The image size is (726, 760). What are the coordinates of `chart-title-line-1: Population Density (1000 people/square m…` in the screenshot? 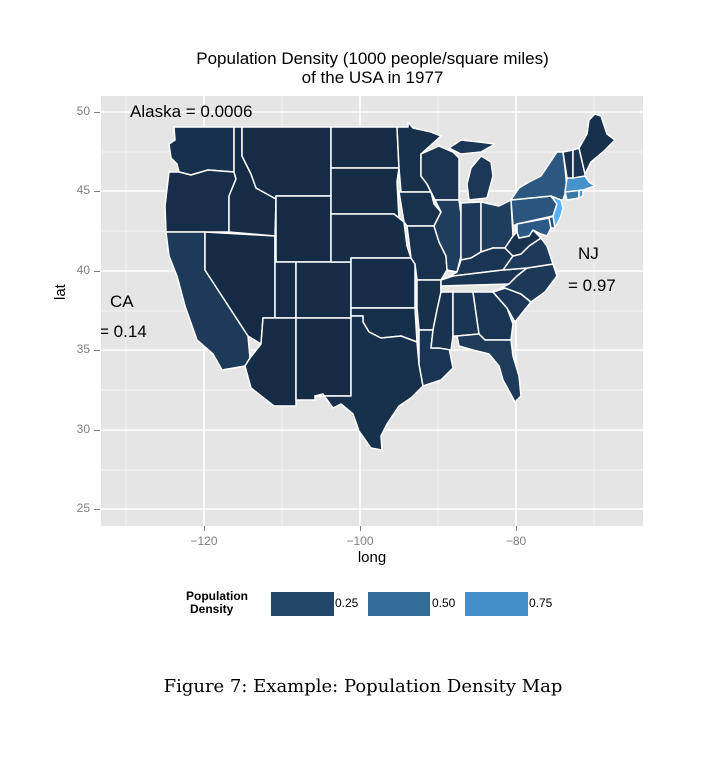 It's located at (372, 58).